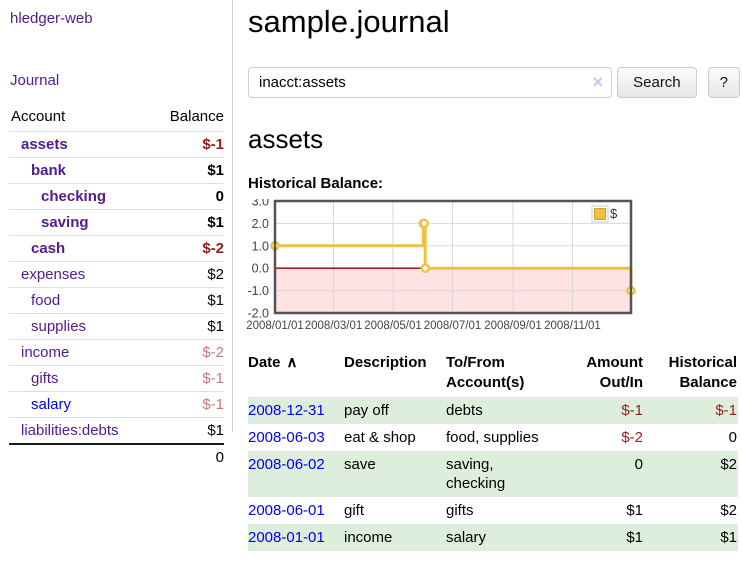 The height and width of the screenshot is (582, 742). Describe the element at coordinates (296, 374) in the screenshot. I see `register-header-date: Date ∧` at that location.